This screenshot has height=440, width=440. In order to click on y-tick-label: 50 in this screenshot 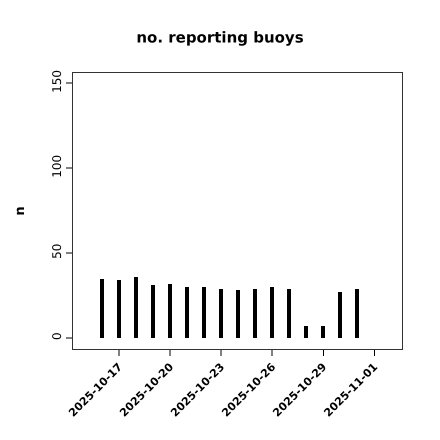, I will do `click(57, 251)`.